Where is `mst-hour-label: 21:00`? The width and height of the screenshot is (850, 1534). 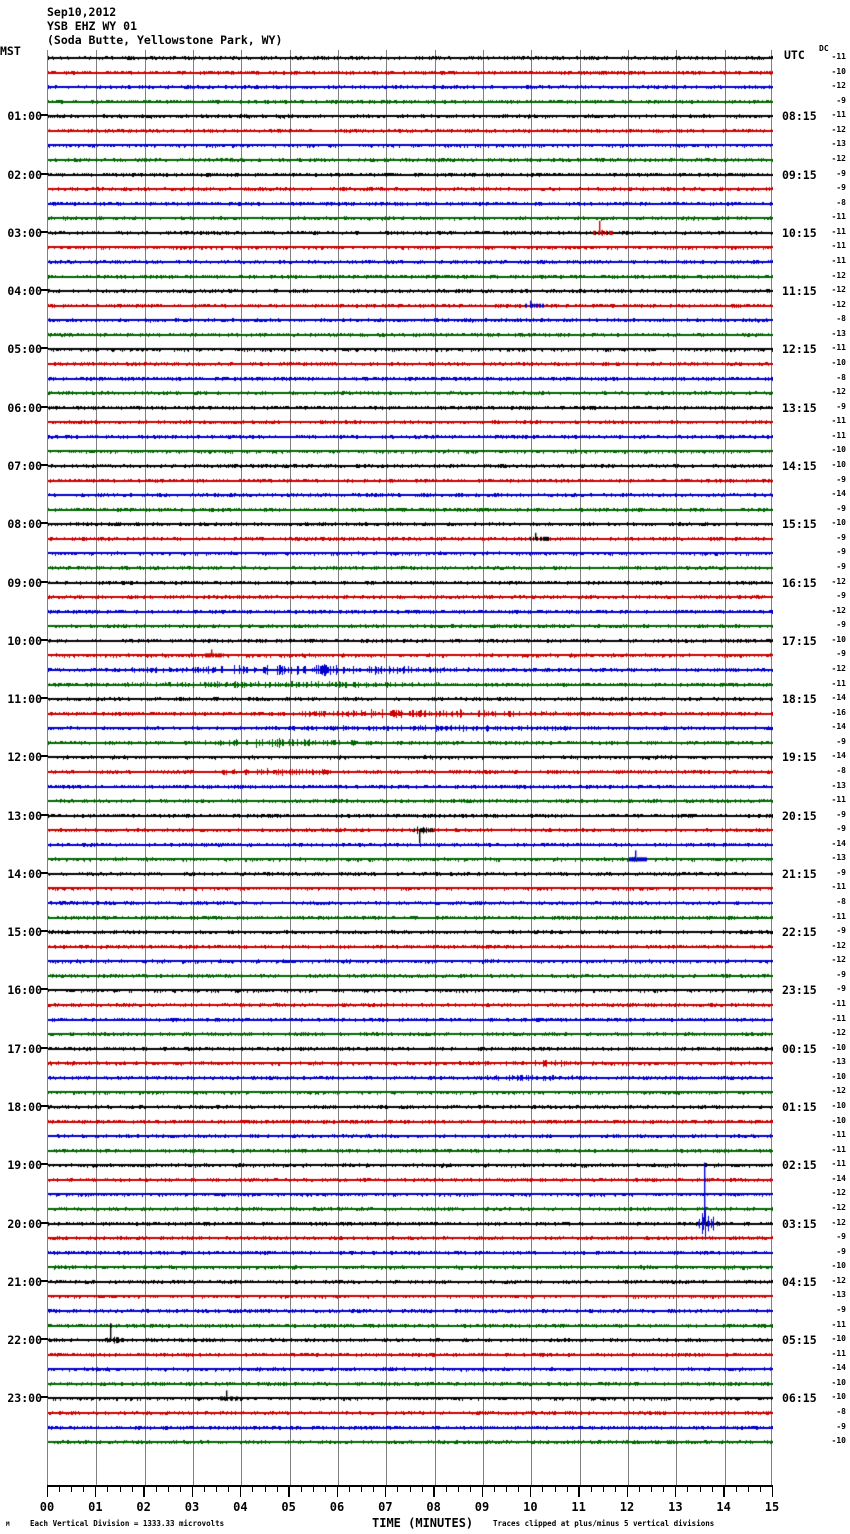 mst-hour-label: 21:00 is located at coordinates (24, 1281).